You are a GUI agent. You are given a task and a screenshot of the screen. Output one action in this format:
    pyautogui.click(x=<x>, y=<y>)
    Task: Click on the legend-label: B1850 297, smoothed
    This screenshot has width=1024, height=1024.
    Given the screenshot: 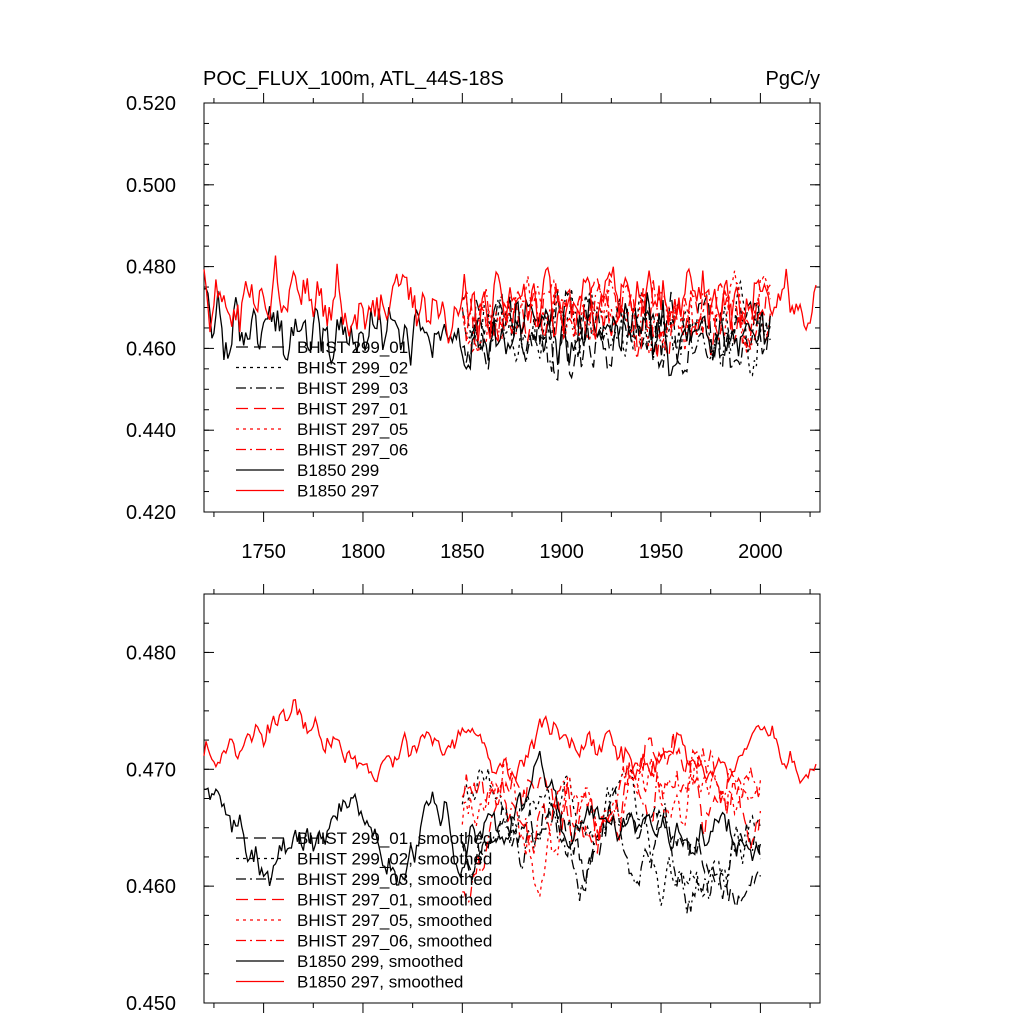 What is the action you would take?
    pyautogui.click(x=380, y=982)
    